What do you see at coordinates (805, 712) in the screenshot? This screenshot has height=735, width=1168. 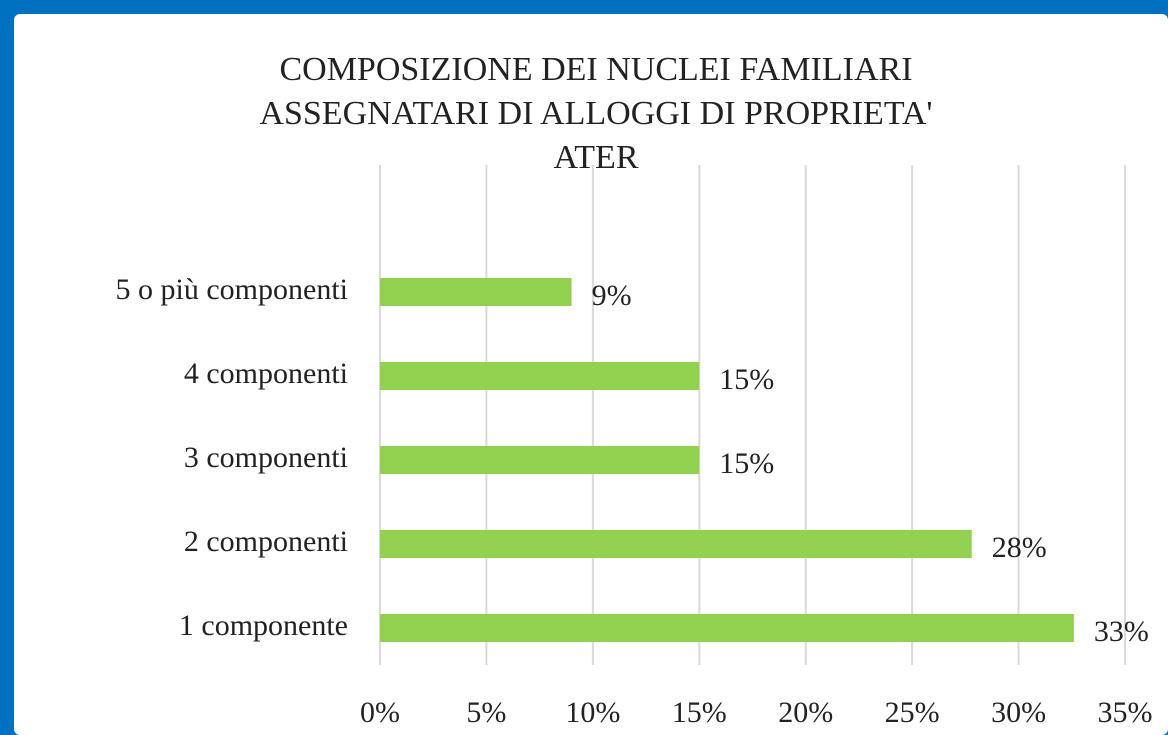 I see `x-tick-label: 20%` at bounding box center [805, 712].